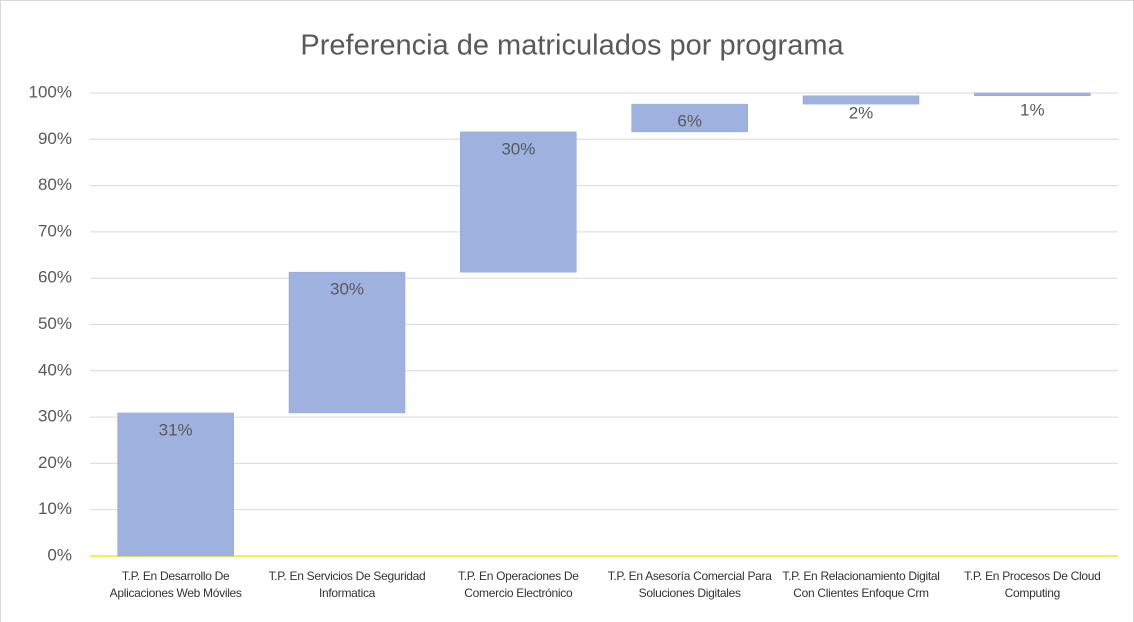  I want to click on y-tick-label: 20%, so click(55, 462).